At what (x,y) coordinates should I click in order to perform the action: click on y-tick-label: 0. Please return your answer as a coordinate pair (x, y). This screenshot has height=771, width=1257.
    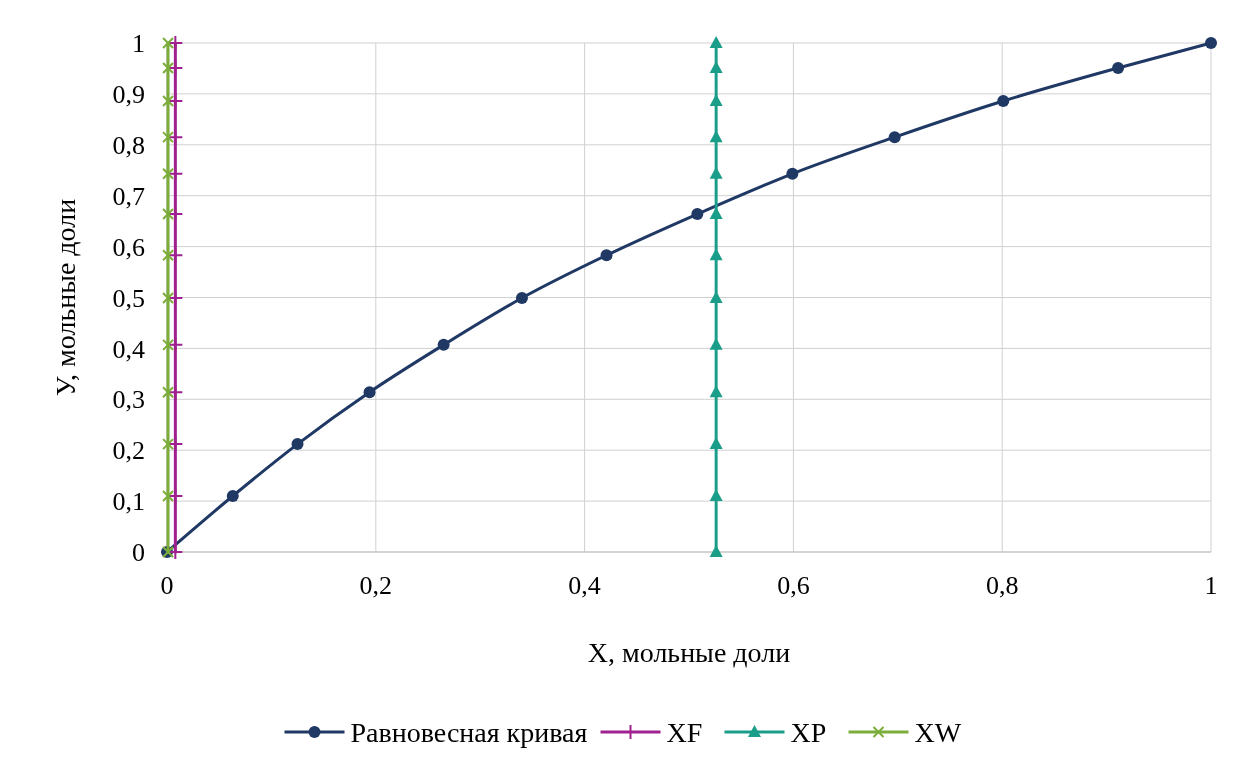
    Looking at the image, I should click on (138, 553).